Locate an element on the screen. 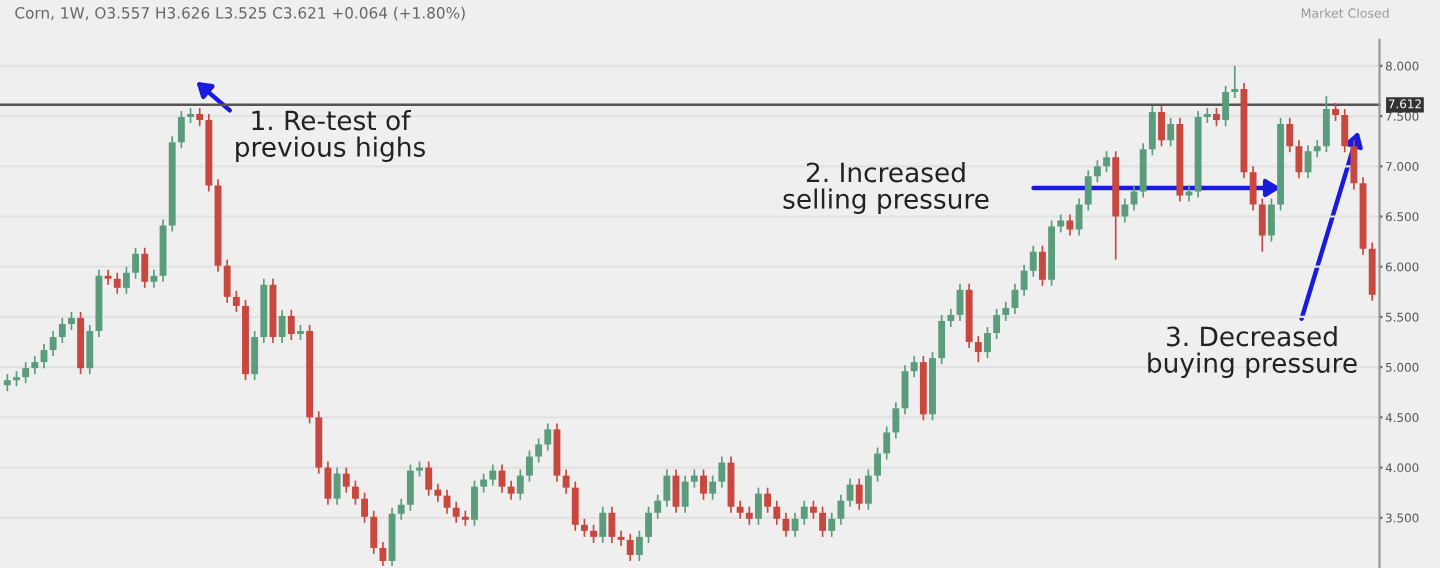 The image size is (1440, 568). annotation: 2. Increased selling pressure is located at coordinates (886, 188).